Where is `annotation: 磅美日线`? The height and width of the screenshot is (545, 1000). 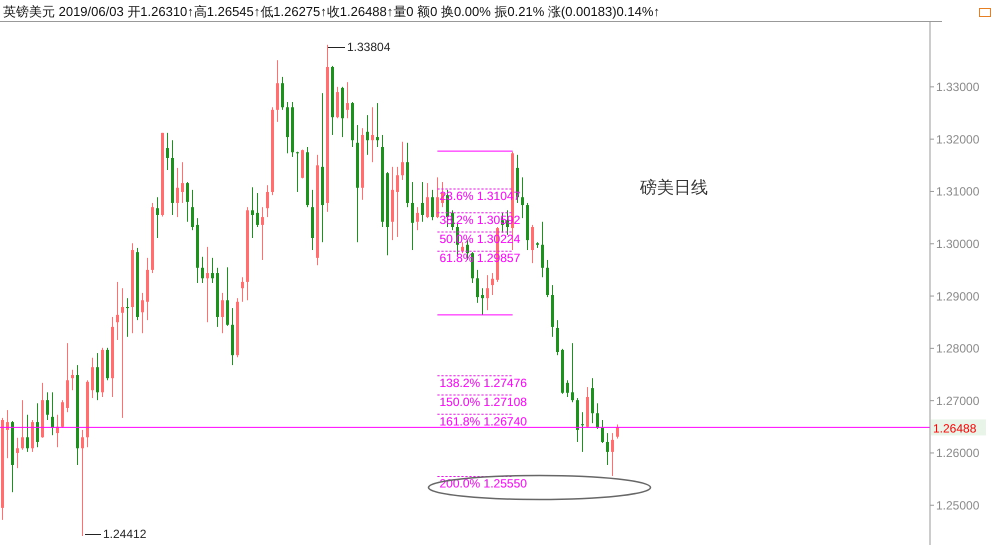 annotation: 磅美日线 is located at coordinates (674, 188).